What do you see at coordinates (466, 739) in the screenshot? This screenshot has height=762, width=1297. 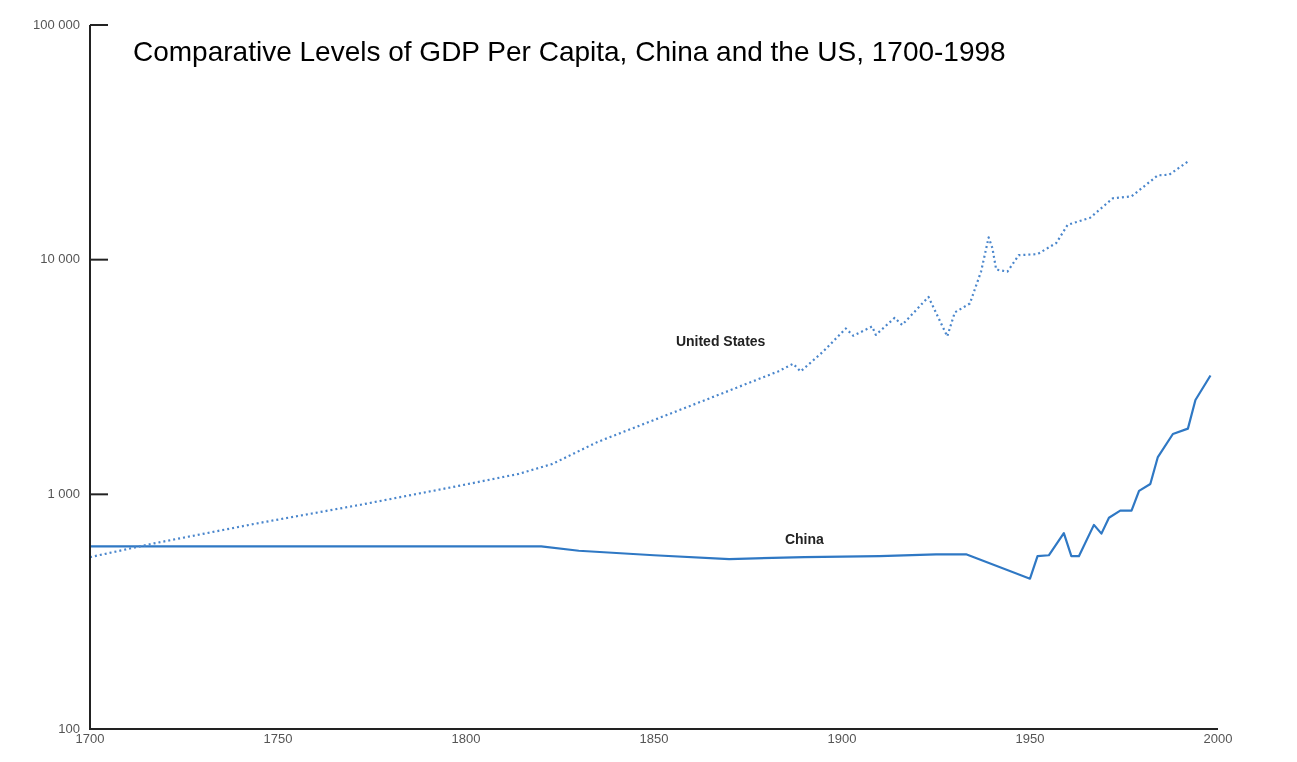 I see `x-tick-label: 1800` at bounding box center [466, 739].